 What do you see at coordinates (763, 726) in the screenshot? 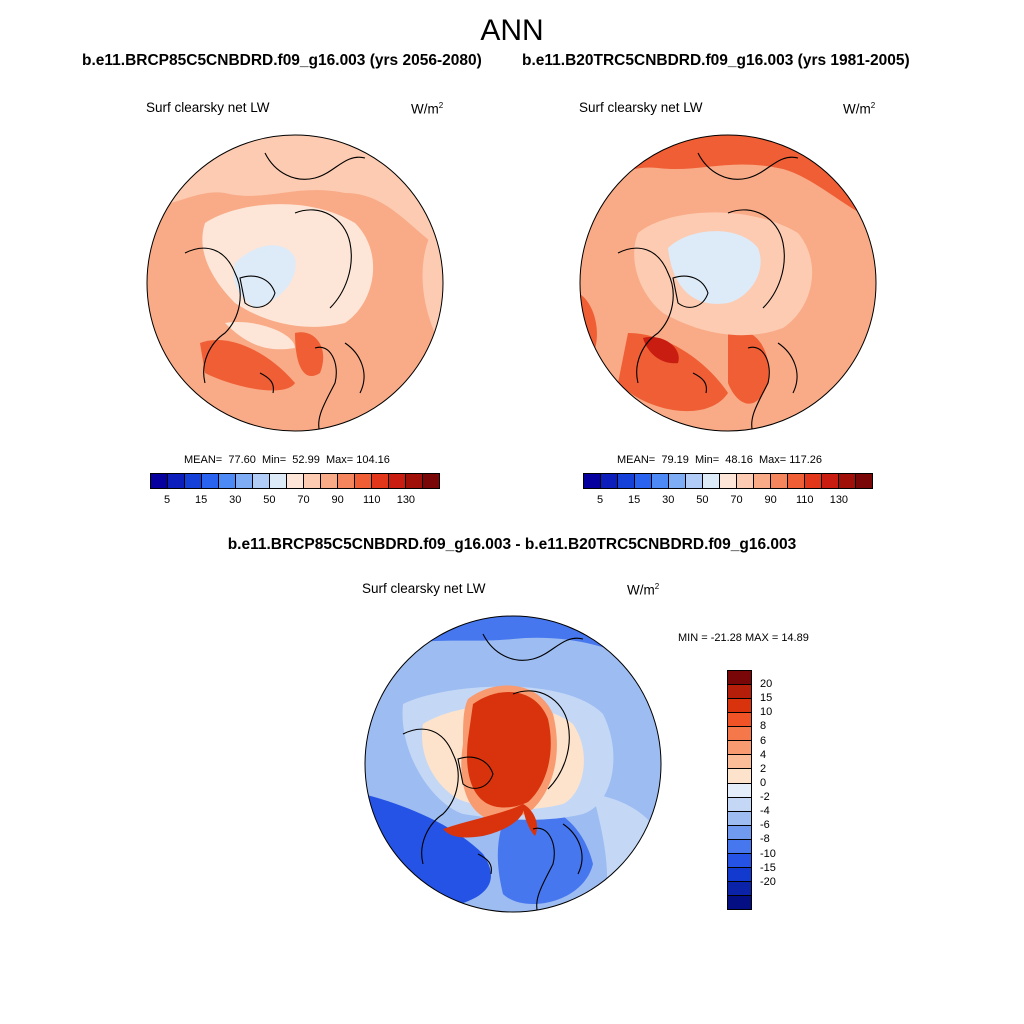
I see `colorbar-tick-label: 8` at bounding box center [763, 726].